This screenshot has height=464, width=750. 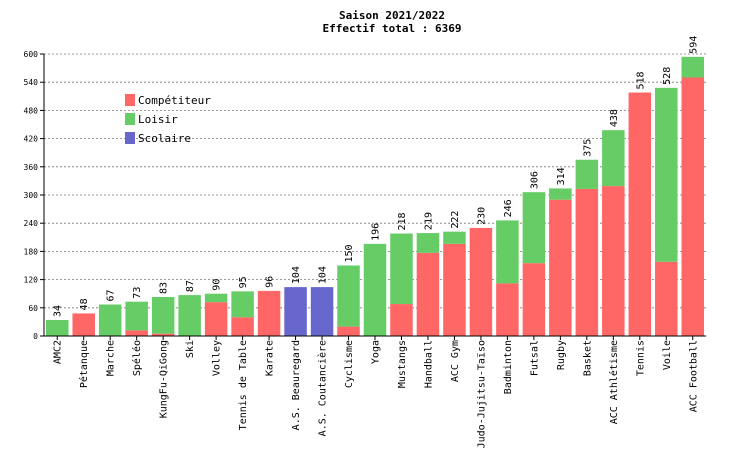 What do you see at coordinates (168, 119) in the screenshot?
I see `legend: Compétiteur Loisir Scolaire` at bounding box center [168, 119].